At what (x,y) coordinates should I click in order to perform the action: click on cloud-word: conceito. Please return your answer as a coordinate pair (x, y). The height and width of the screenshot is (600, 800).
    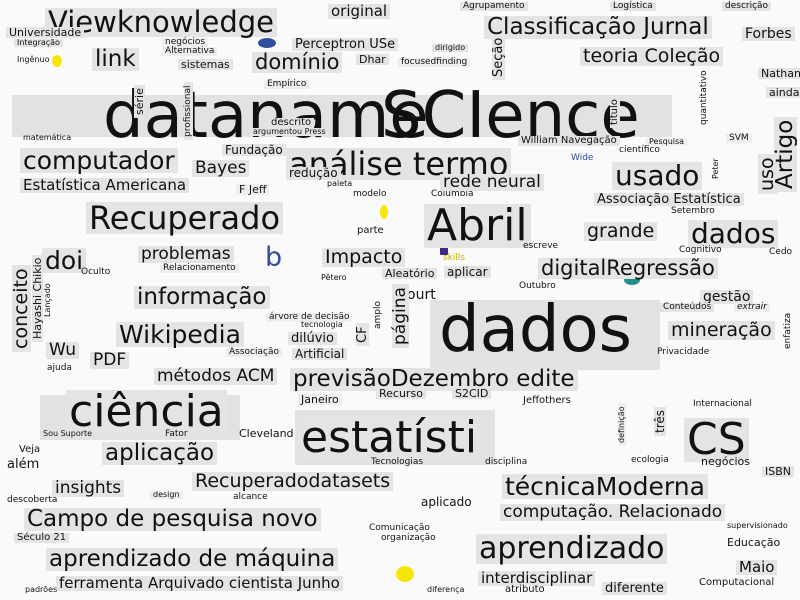
    Looking at the image, I should click on (21, 308).